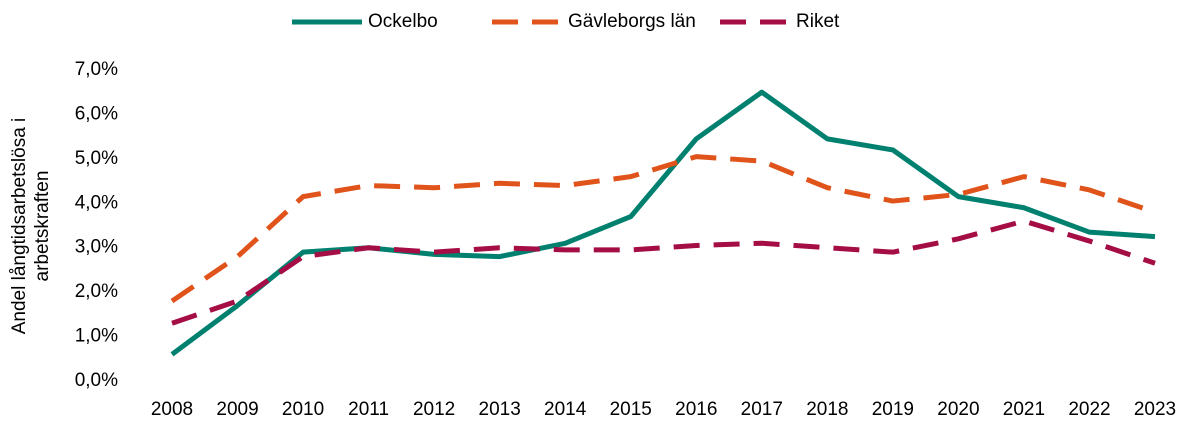  Describe the element at coordinates (958, 409) in the screenshot. I see `x-tick-label: 2020` at that location.